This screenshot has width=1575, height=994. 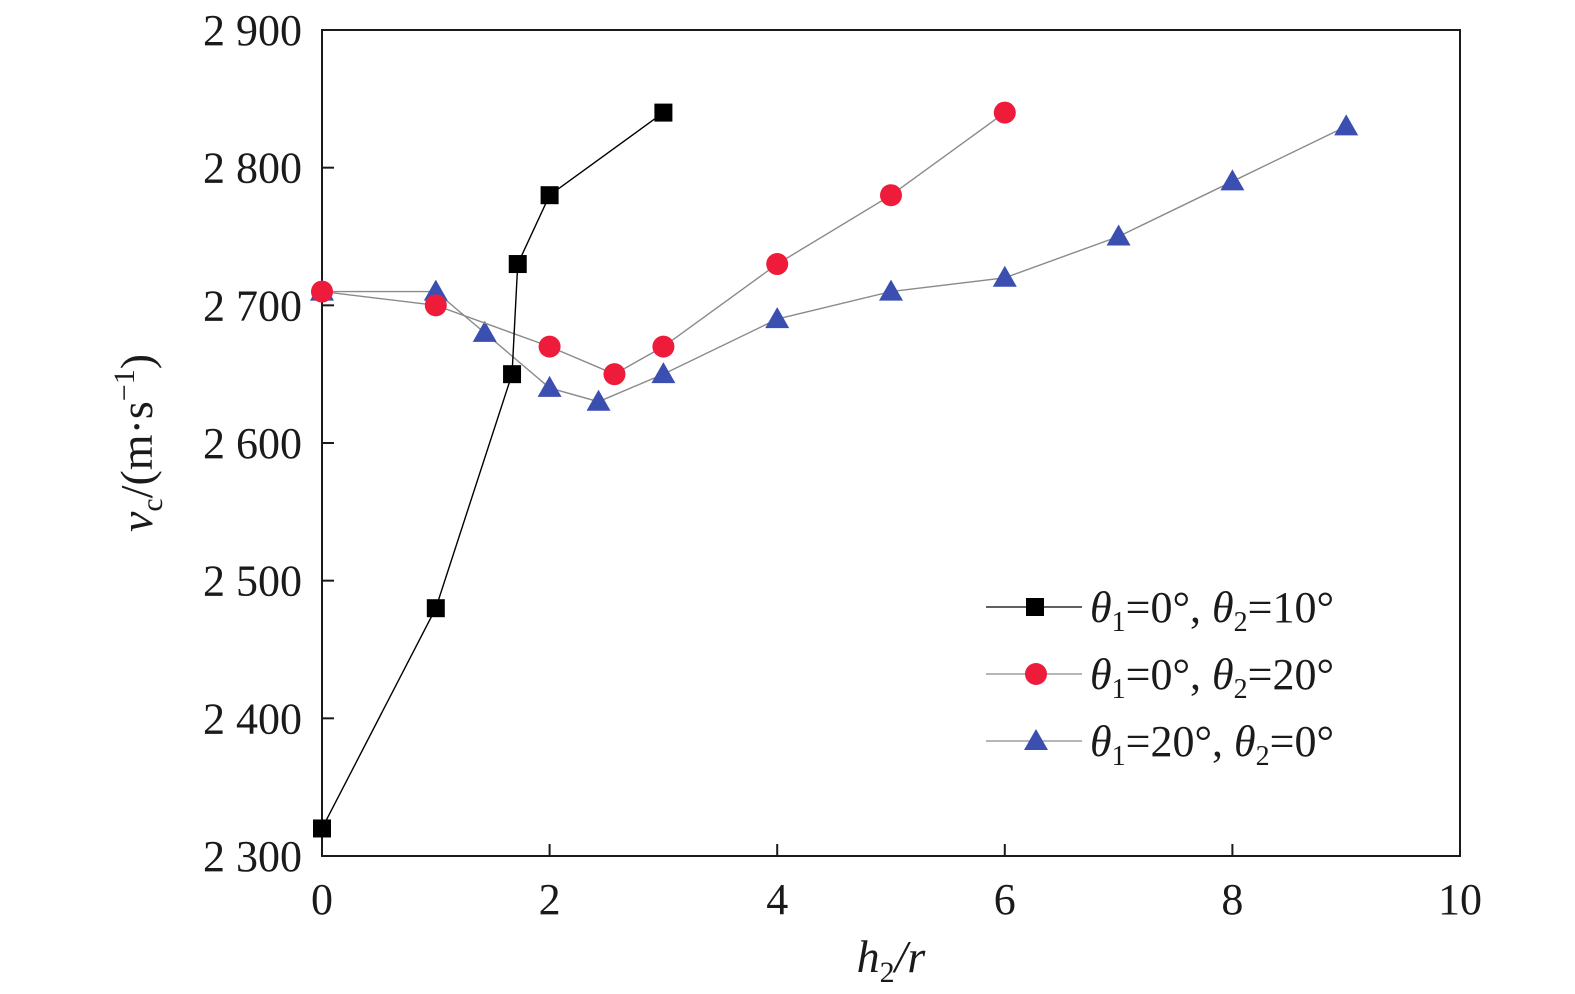 I want to click on x-tick-label: 10, so click(x=1460, y=899).